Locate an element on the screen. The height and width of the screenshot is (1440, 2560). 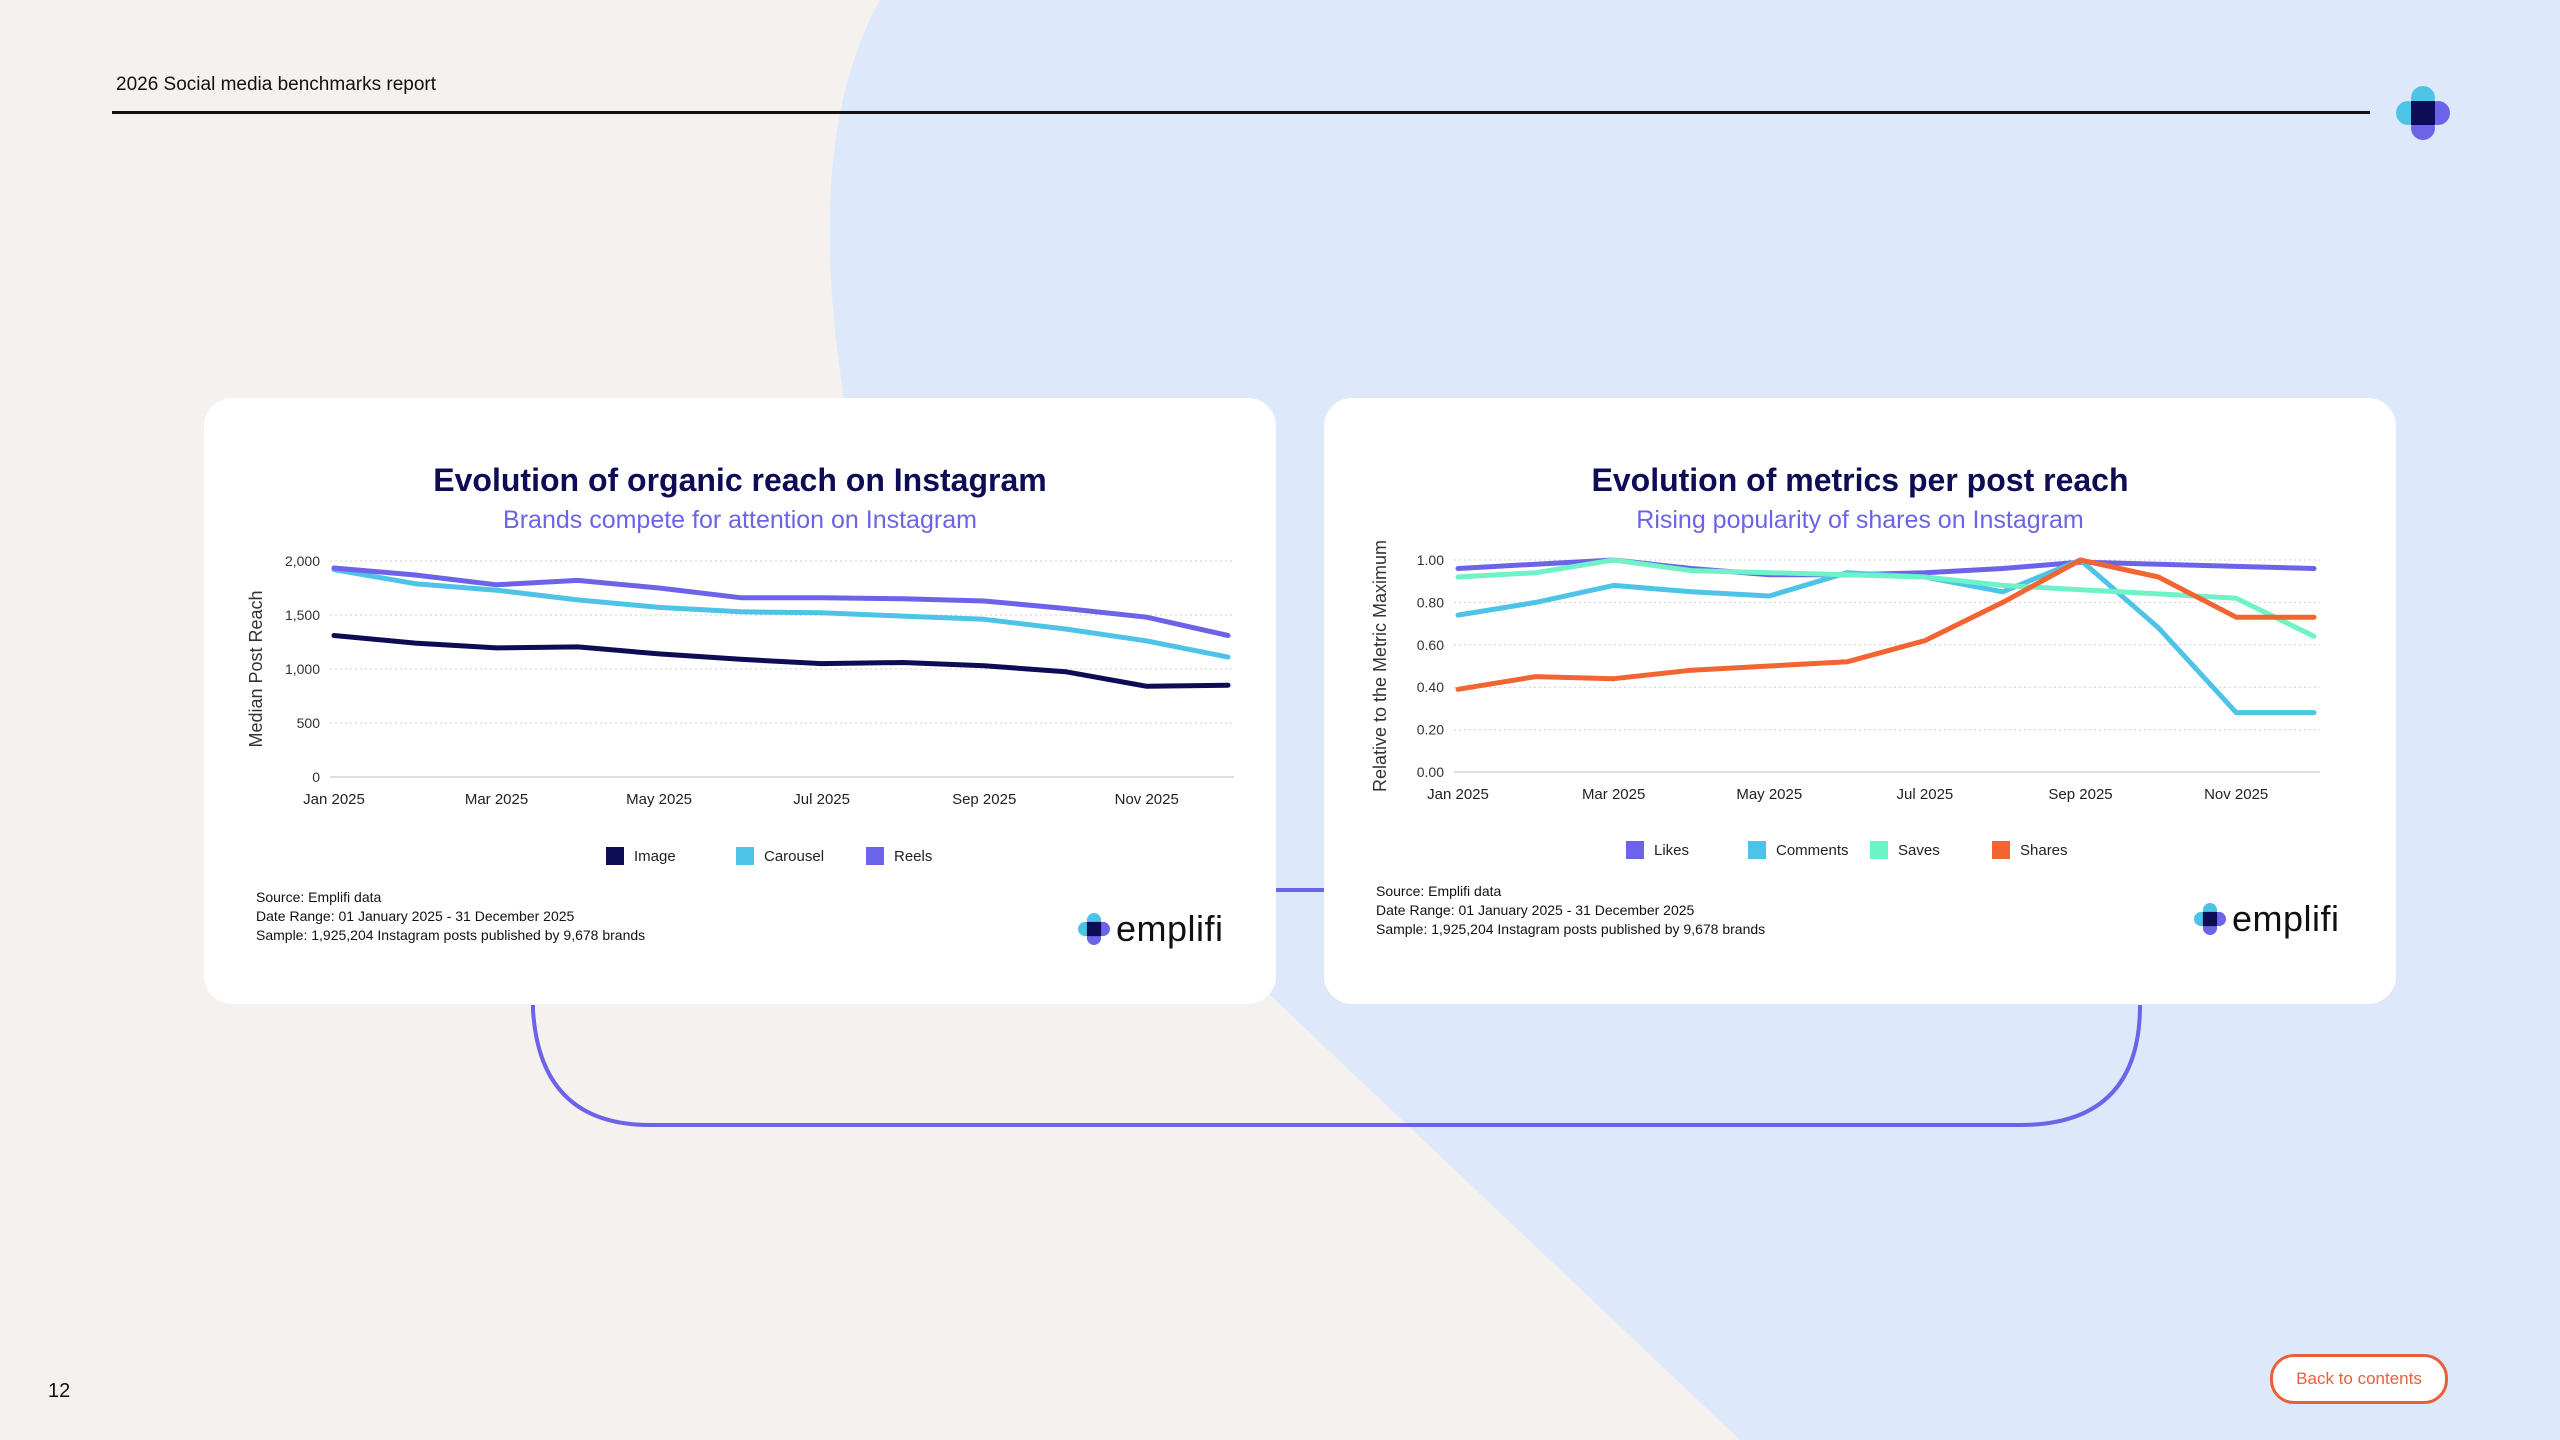
y-tick-label: 1.00 is located at coordinates (1430, 560).